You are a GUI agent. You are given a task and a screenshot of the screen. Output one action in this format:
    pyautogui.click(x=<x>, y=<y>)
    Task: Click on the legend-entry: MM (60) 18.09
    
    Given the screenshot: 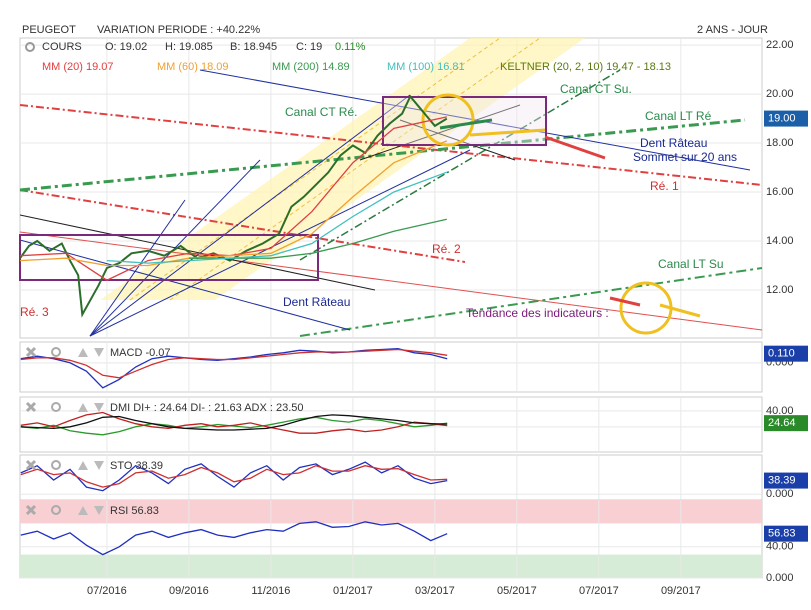 What is the action you would take?
    pyautogui.click(x=193, y=67)
    